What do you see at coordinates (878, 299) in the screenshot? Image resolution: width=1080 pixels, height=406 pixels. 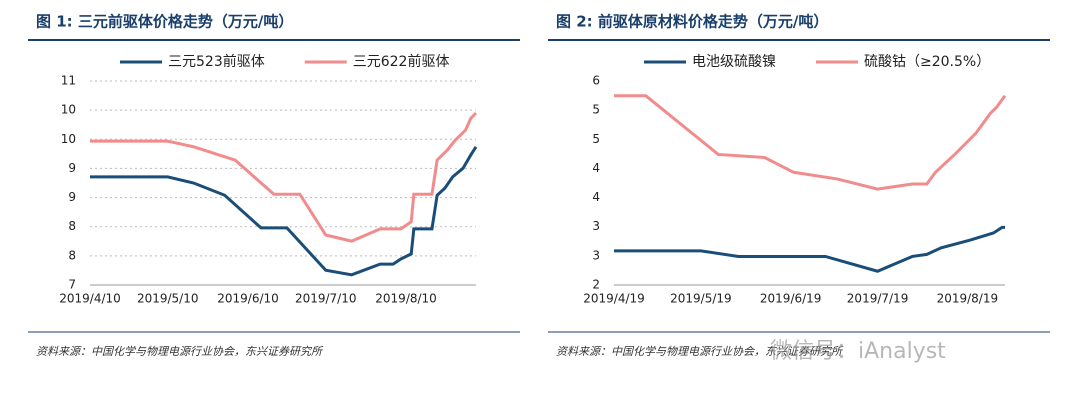 I see `x-tick-label: 2019/7/19` at bounding box center [878, 299].